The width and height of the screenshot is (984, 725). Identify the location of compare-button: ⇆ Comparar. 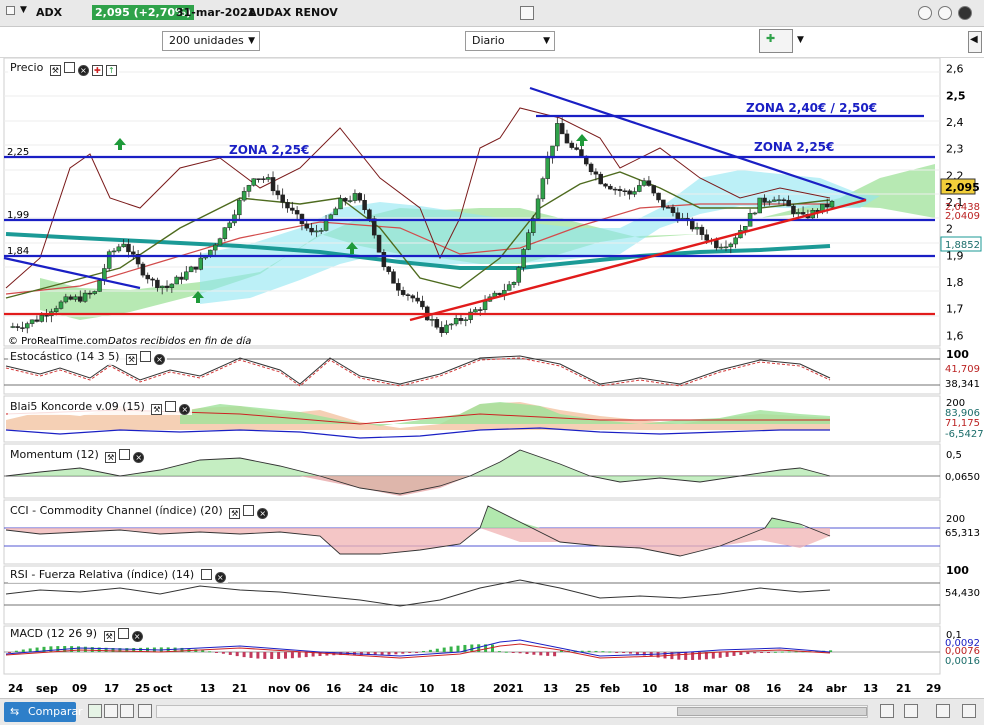
(43, 712).